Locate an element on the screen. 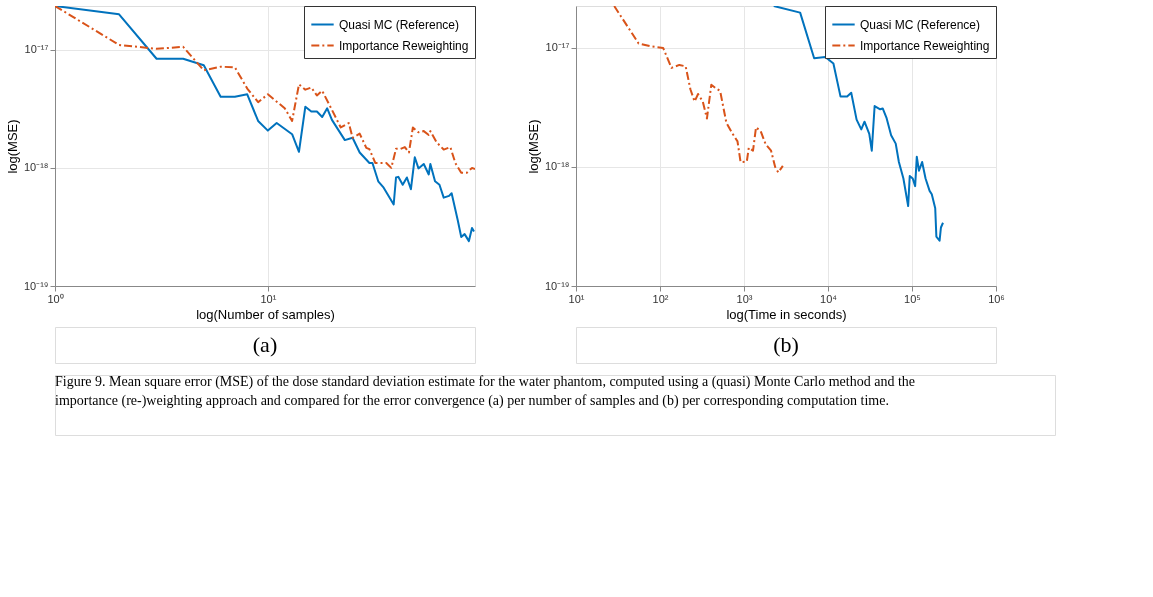 This screenshot has height=597, width=1153. x-axis-title: log(Number of samples) is located at coordinates (265, 314).